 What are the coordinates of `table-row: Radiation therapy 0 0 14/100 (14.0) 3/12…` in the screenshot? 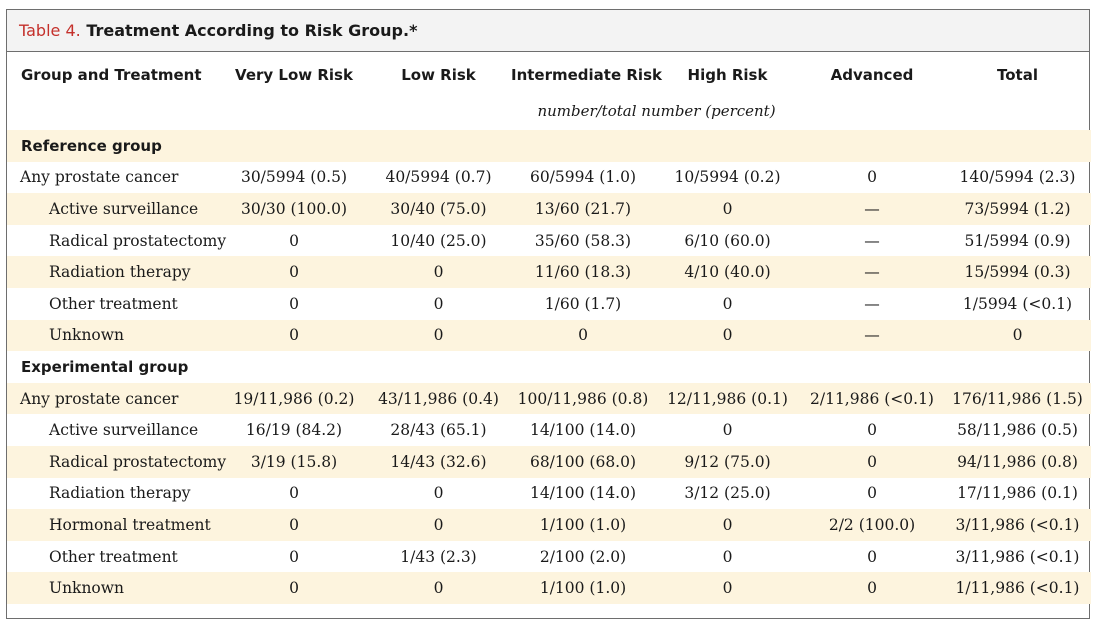 It's located at (549, 494).